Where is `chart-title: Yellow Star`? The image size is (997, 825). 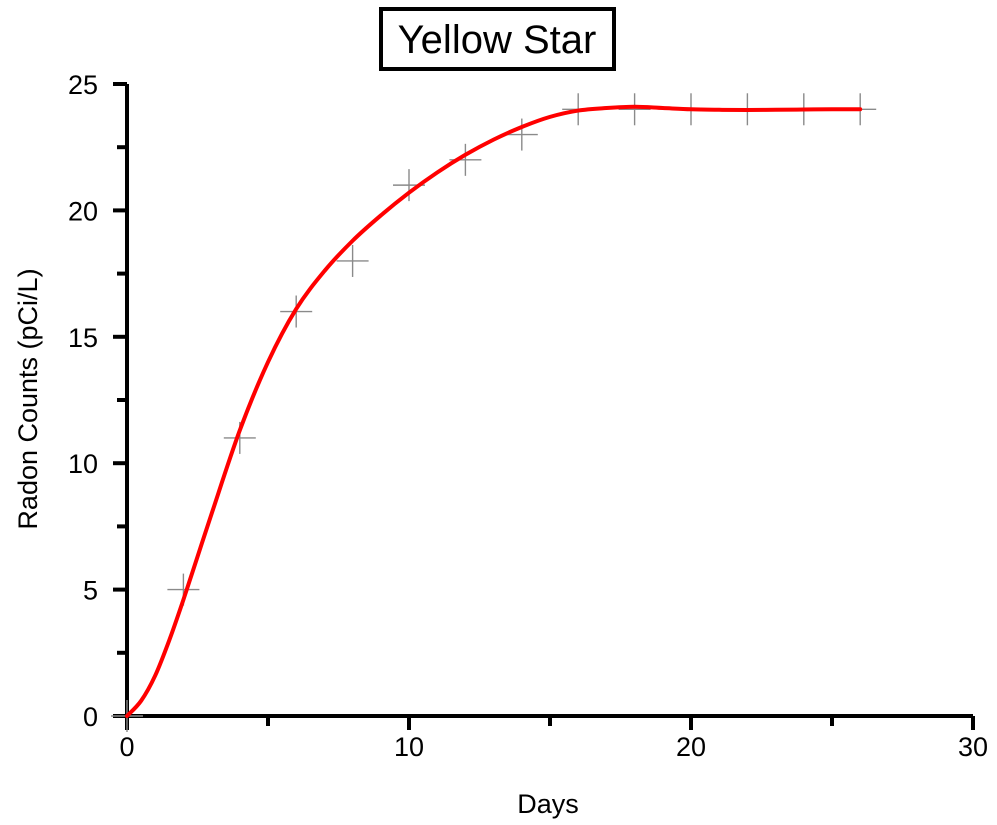 chart-title: Yellow Star is located at coordinates (497, 40).